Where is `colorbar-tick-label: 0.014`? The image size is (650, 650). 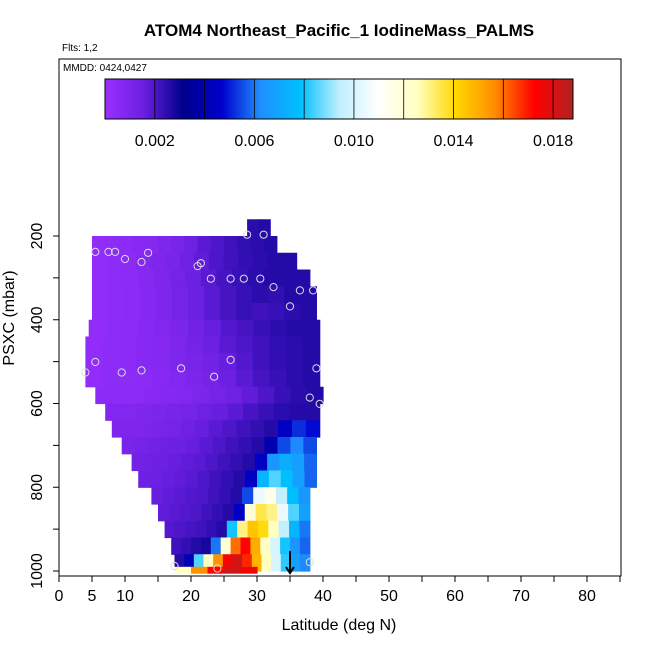 colorbar-tick-label: 0.014 is located at coordinates (453, 141).